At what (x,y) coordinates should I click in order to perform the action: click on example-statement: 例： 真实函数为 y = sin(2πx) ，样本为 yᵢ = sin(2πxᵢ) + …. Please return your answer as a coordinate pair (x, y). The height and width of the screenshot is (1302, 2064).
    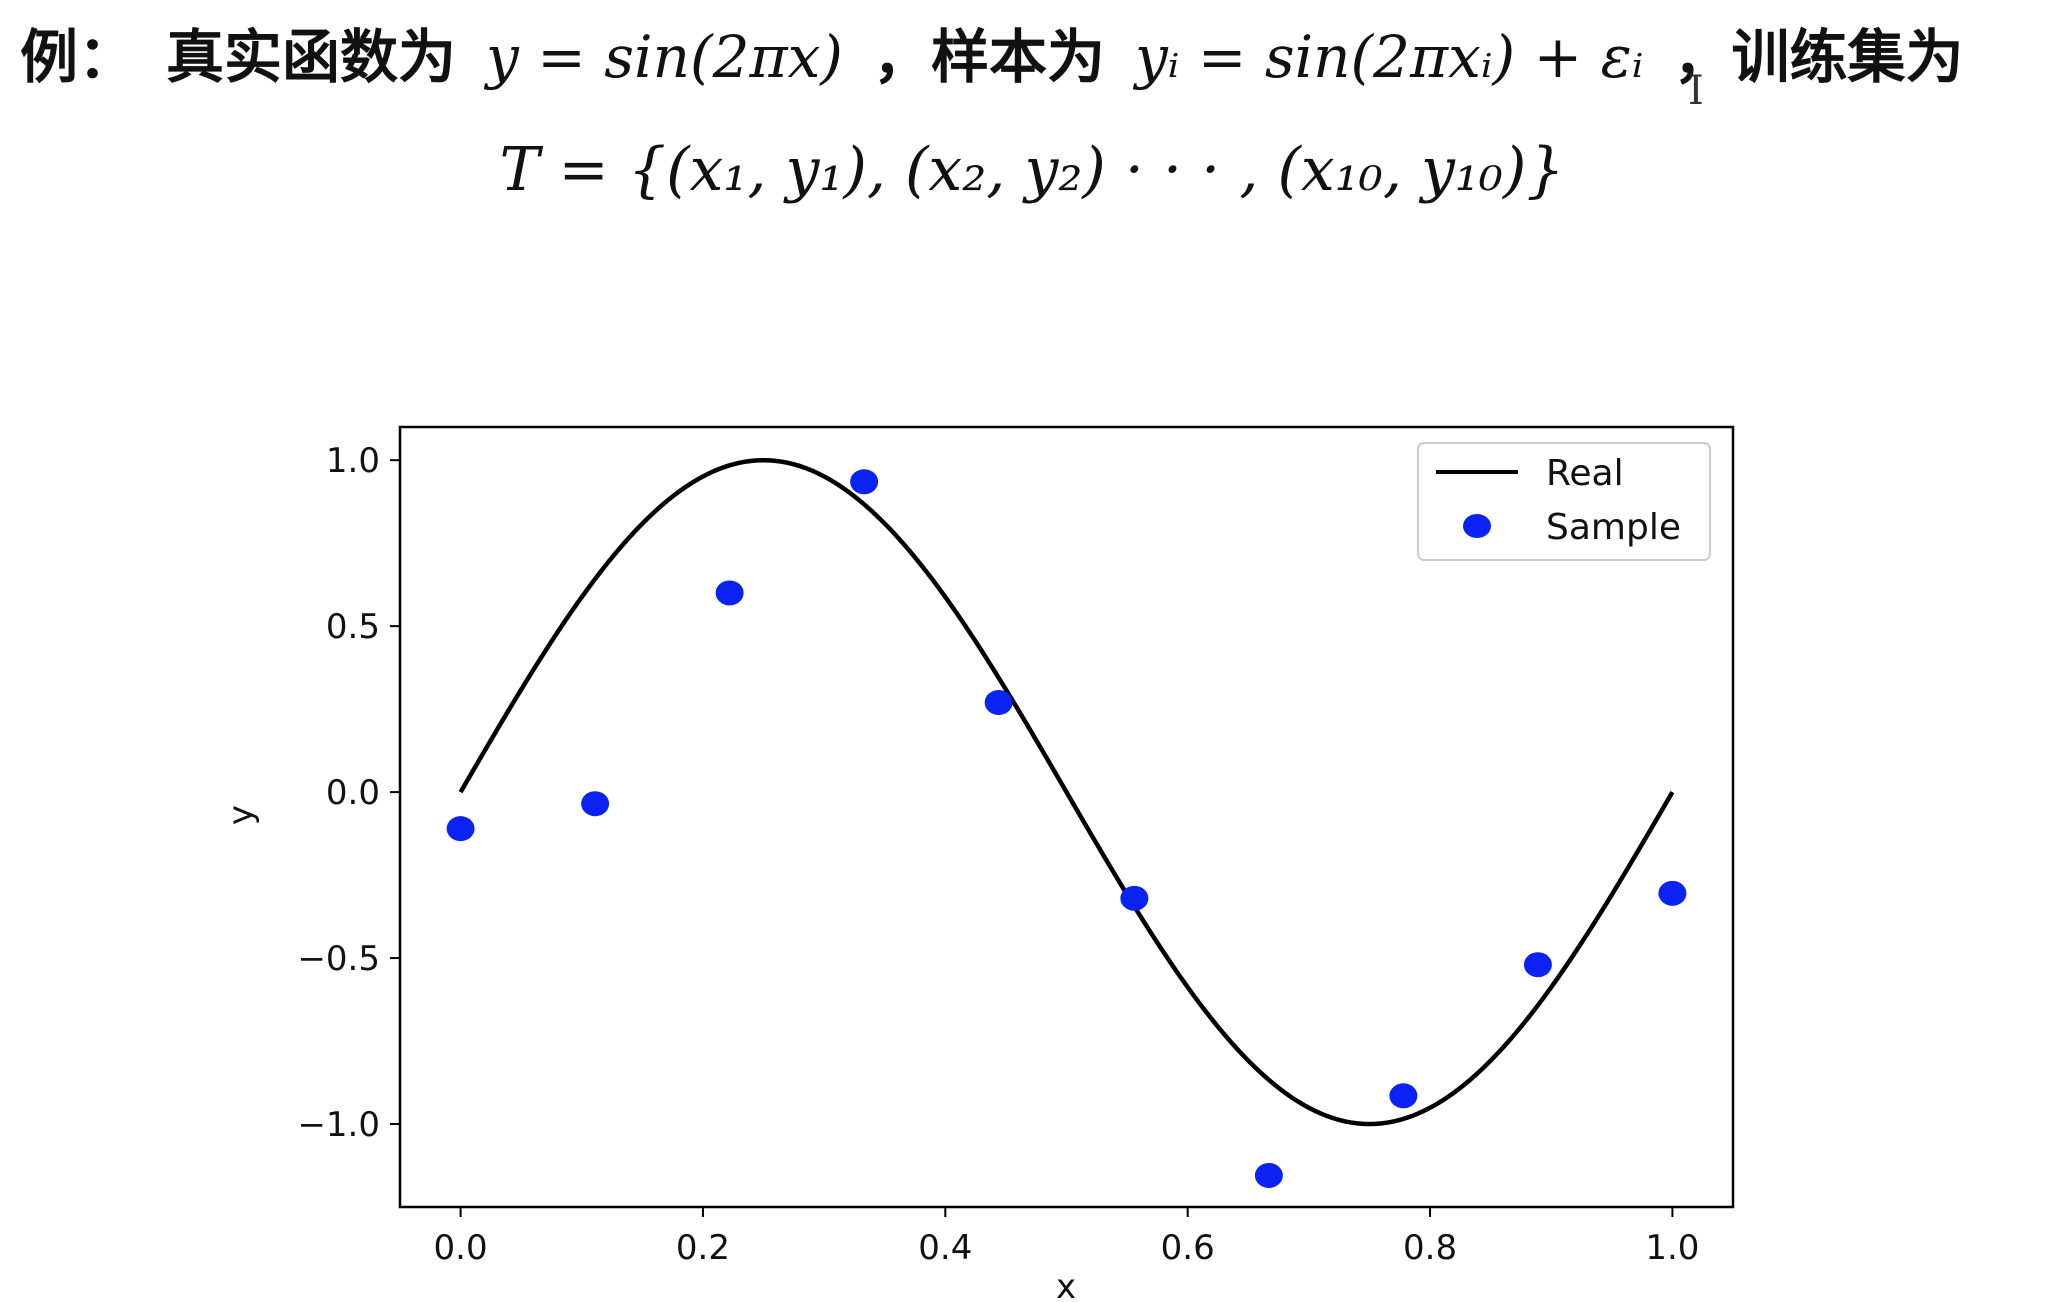
    Looking at the image, I should click on (1006, 52).